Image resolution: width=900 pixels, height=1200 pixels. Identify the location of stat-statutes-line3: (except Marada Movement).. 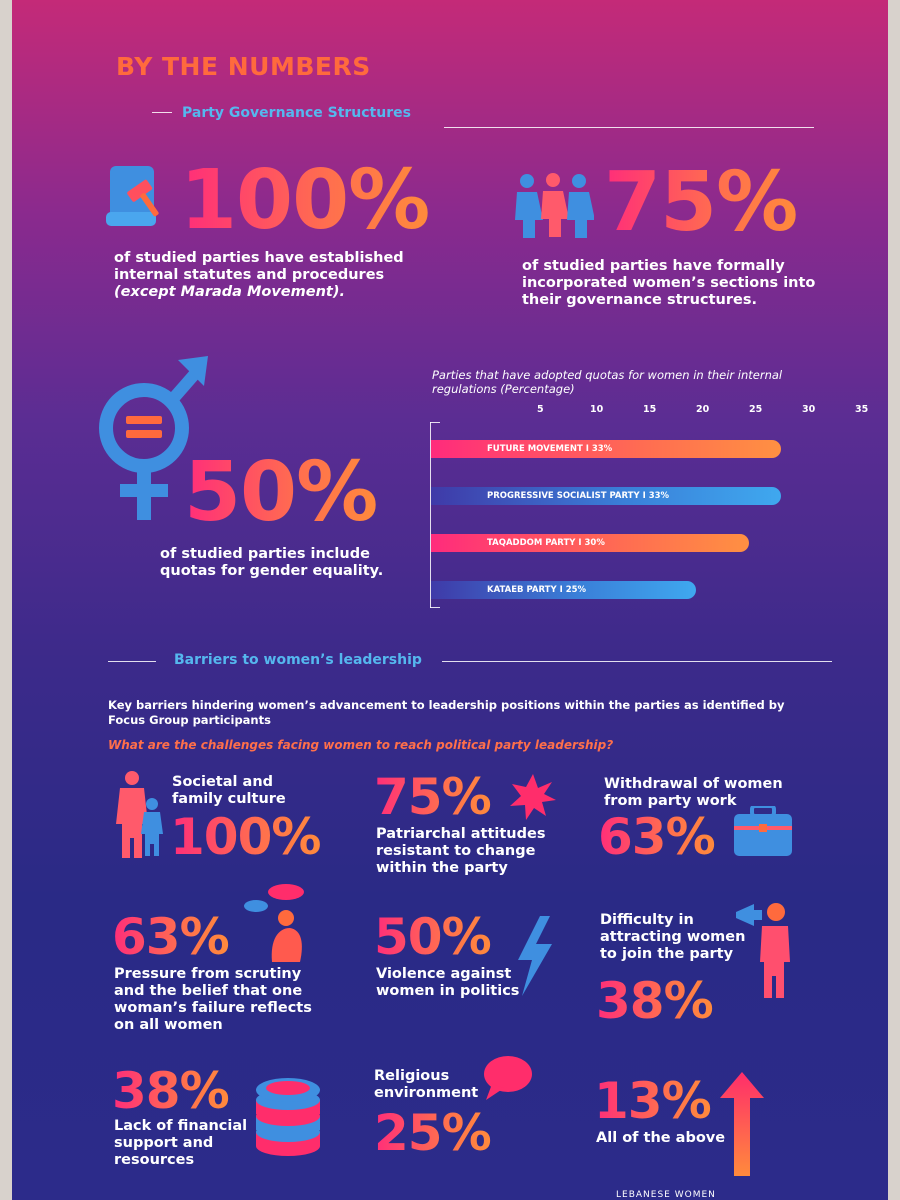
(229, 292).